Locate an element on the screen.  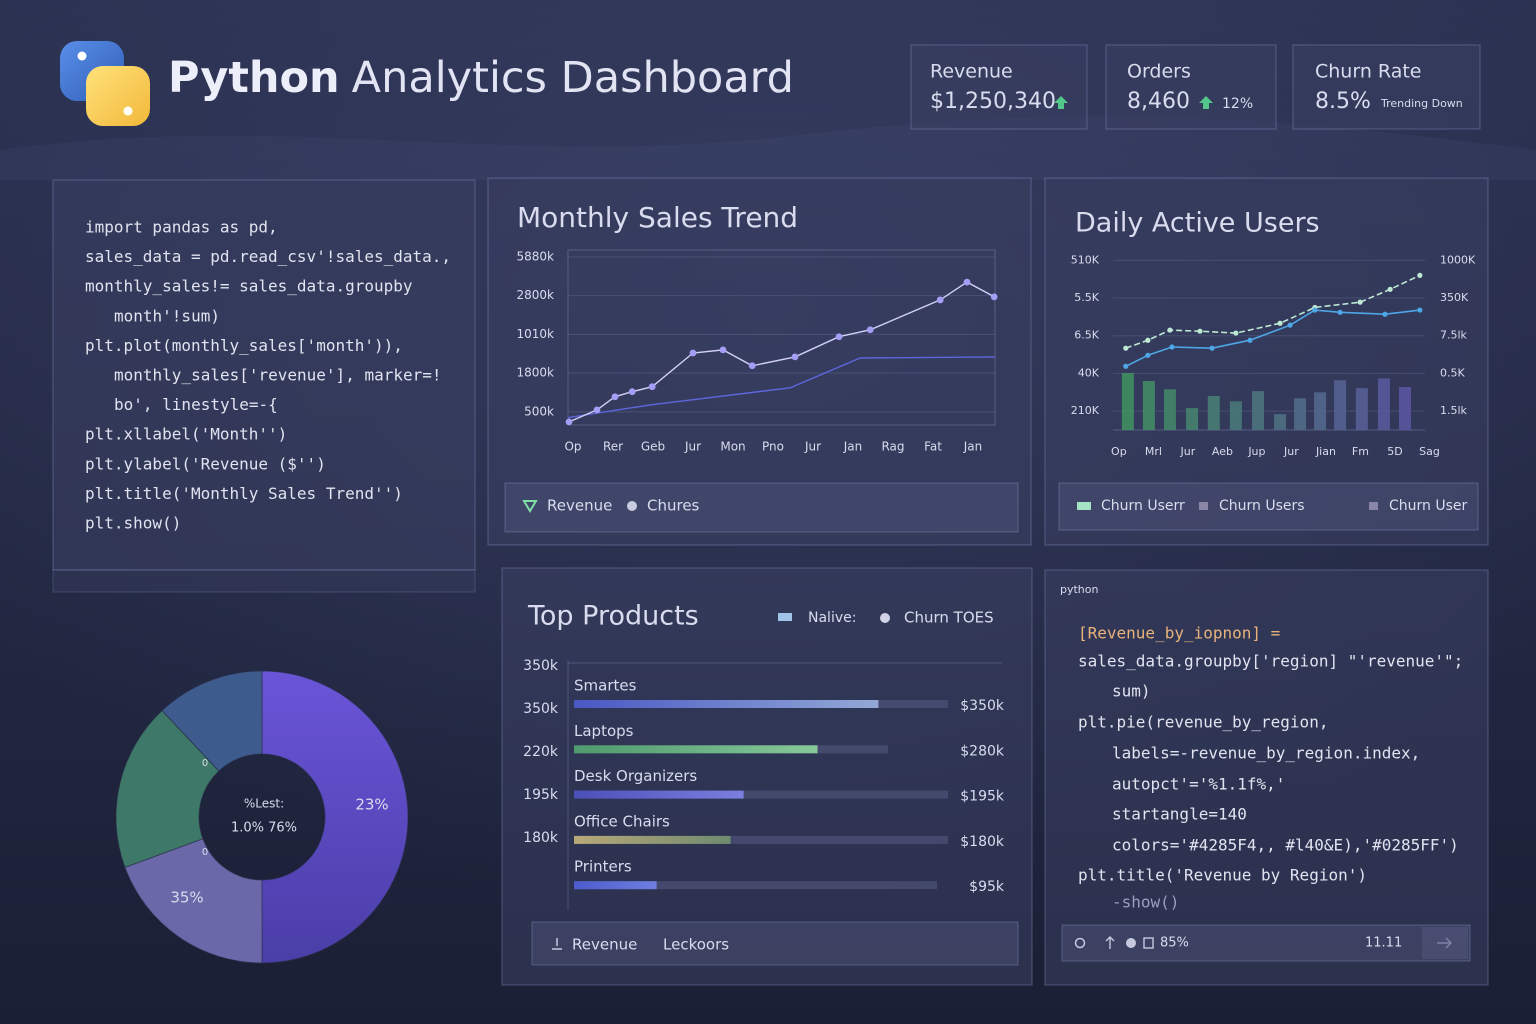
status-bar is located at coordinates (1266, 943).